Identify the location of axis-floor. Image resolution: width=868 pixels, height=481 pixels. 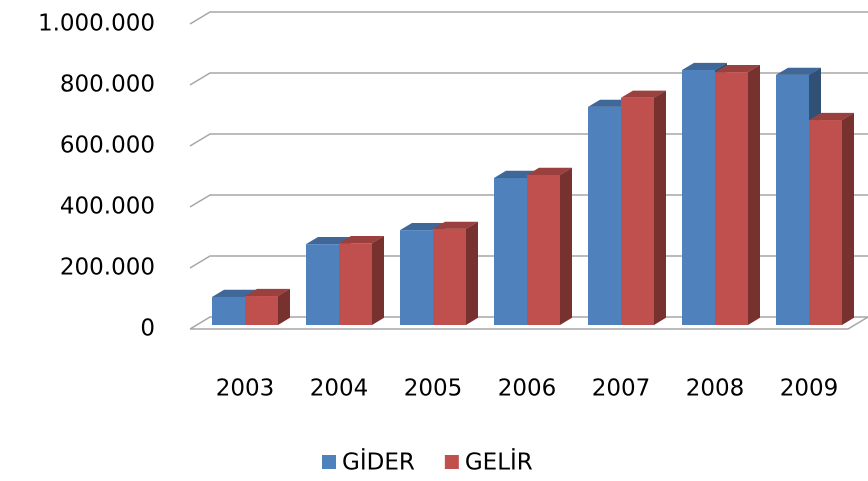
(529, 323).